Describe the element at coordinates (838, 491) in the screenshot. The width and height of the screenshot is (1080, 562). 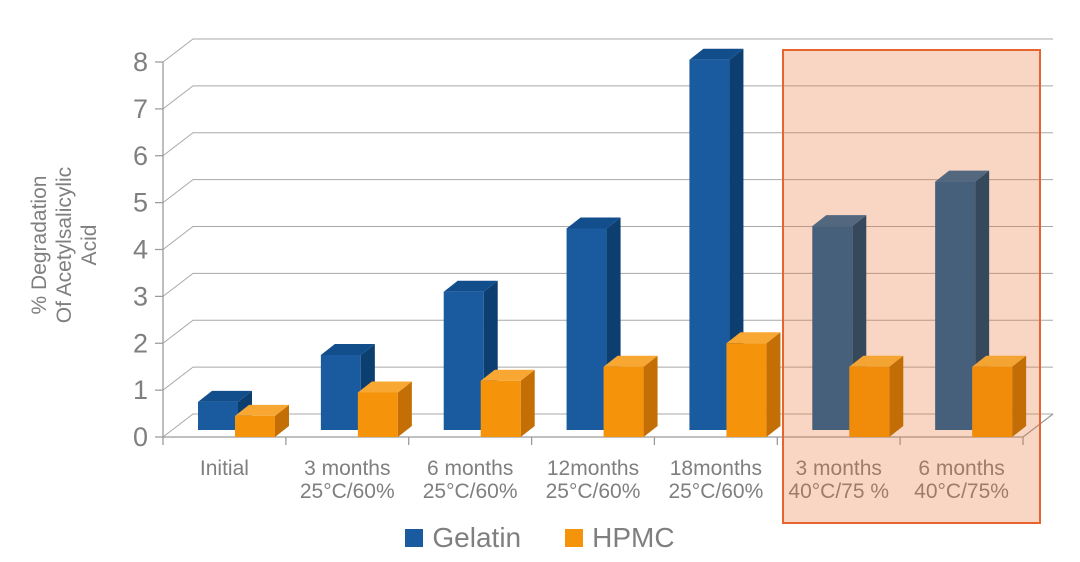
I see `x-label-5-line2: 40°C/75 %` at that location.